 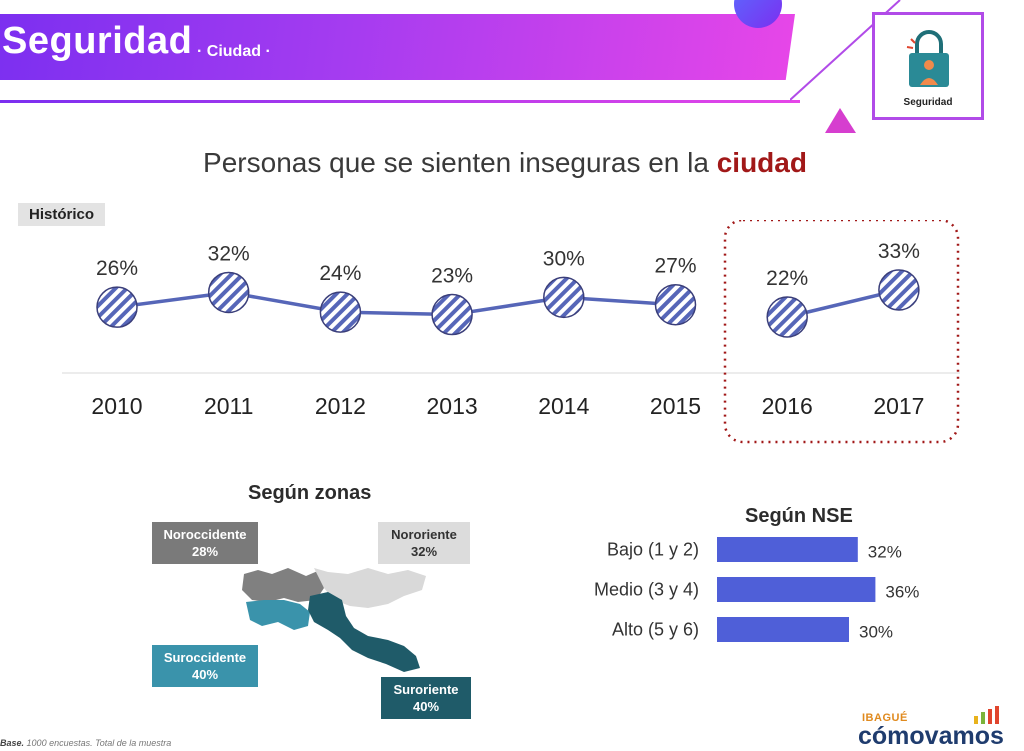 I want to click on x-tick-label: 2010, so click(x=116, y=406).